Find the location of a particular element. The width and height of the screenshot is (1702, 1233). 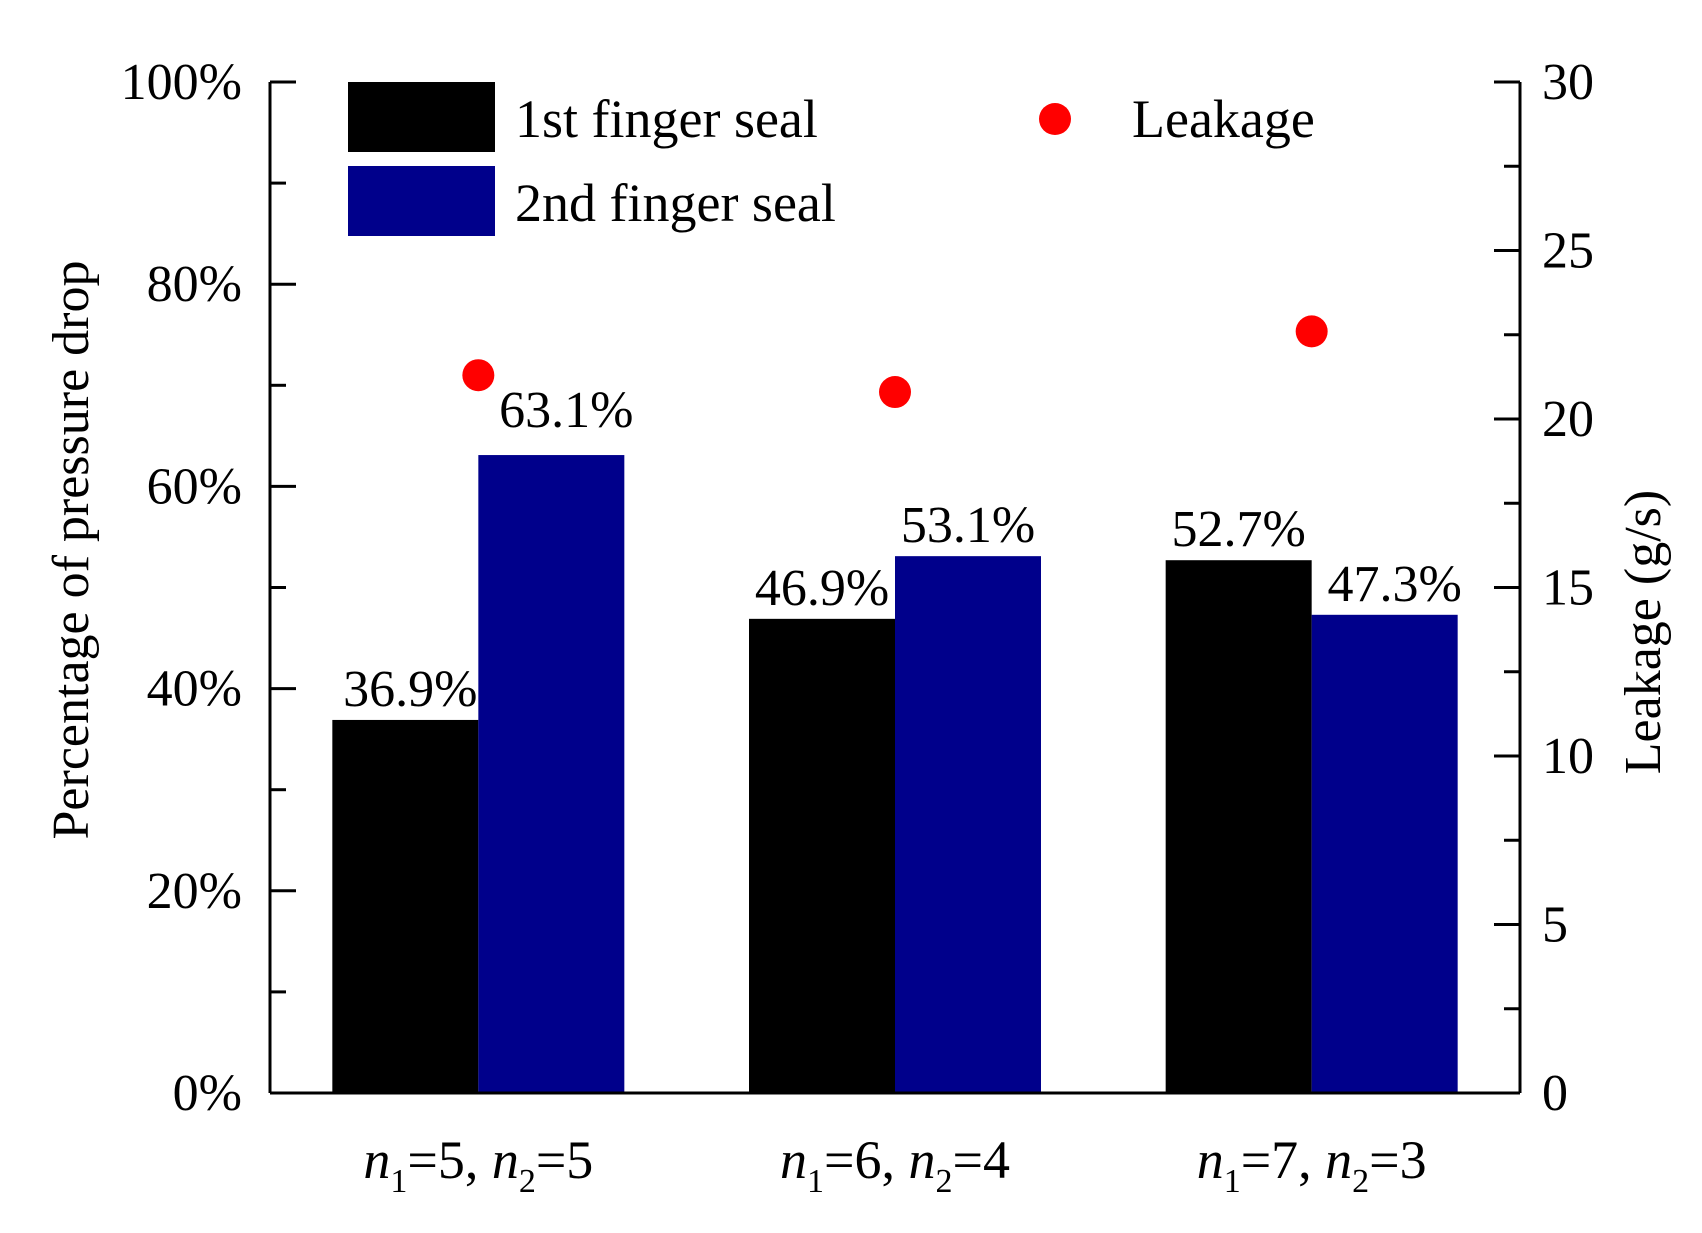

data-label-first-seal-2: 46.9% is located at coordinates (822, 588).